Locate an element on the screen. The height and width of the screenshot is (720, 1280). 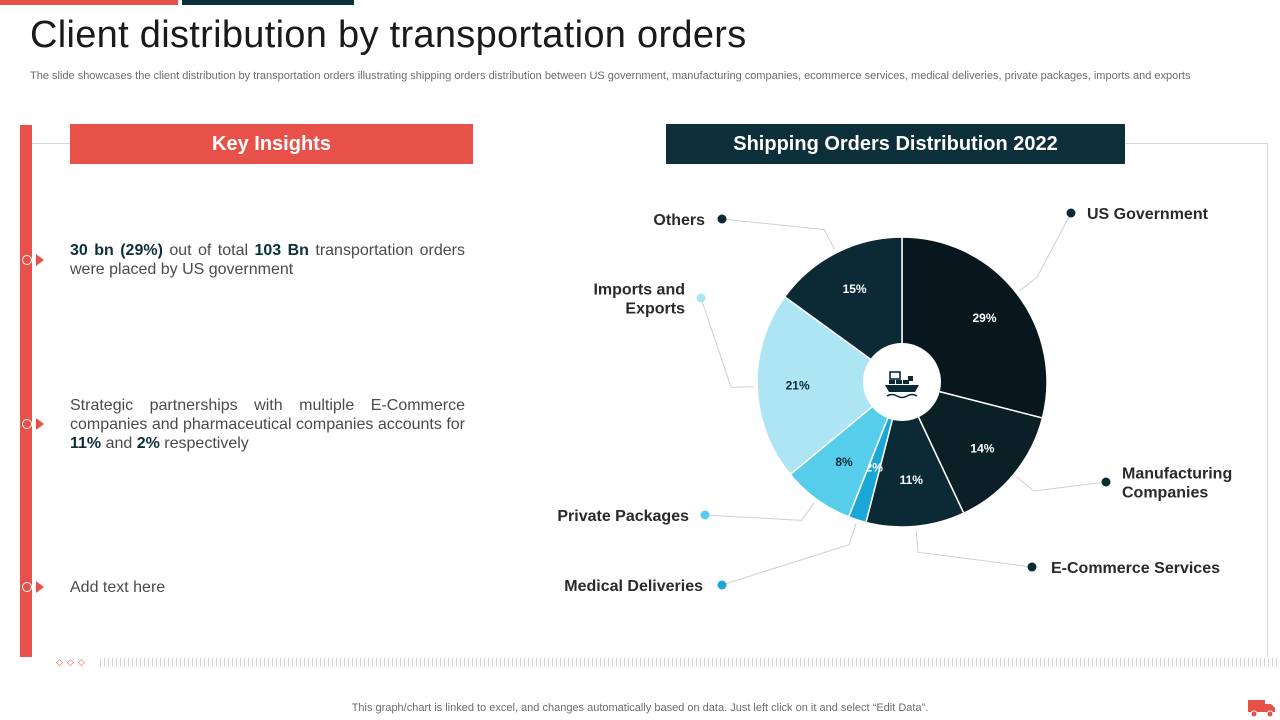
slice-value-label: 14% is located at coordinates (982, 449).